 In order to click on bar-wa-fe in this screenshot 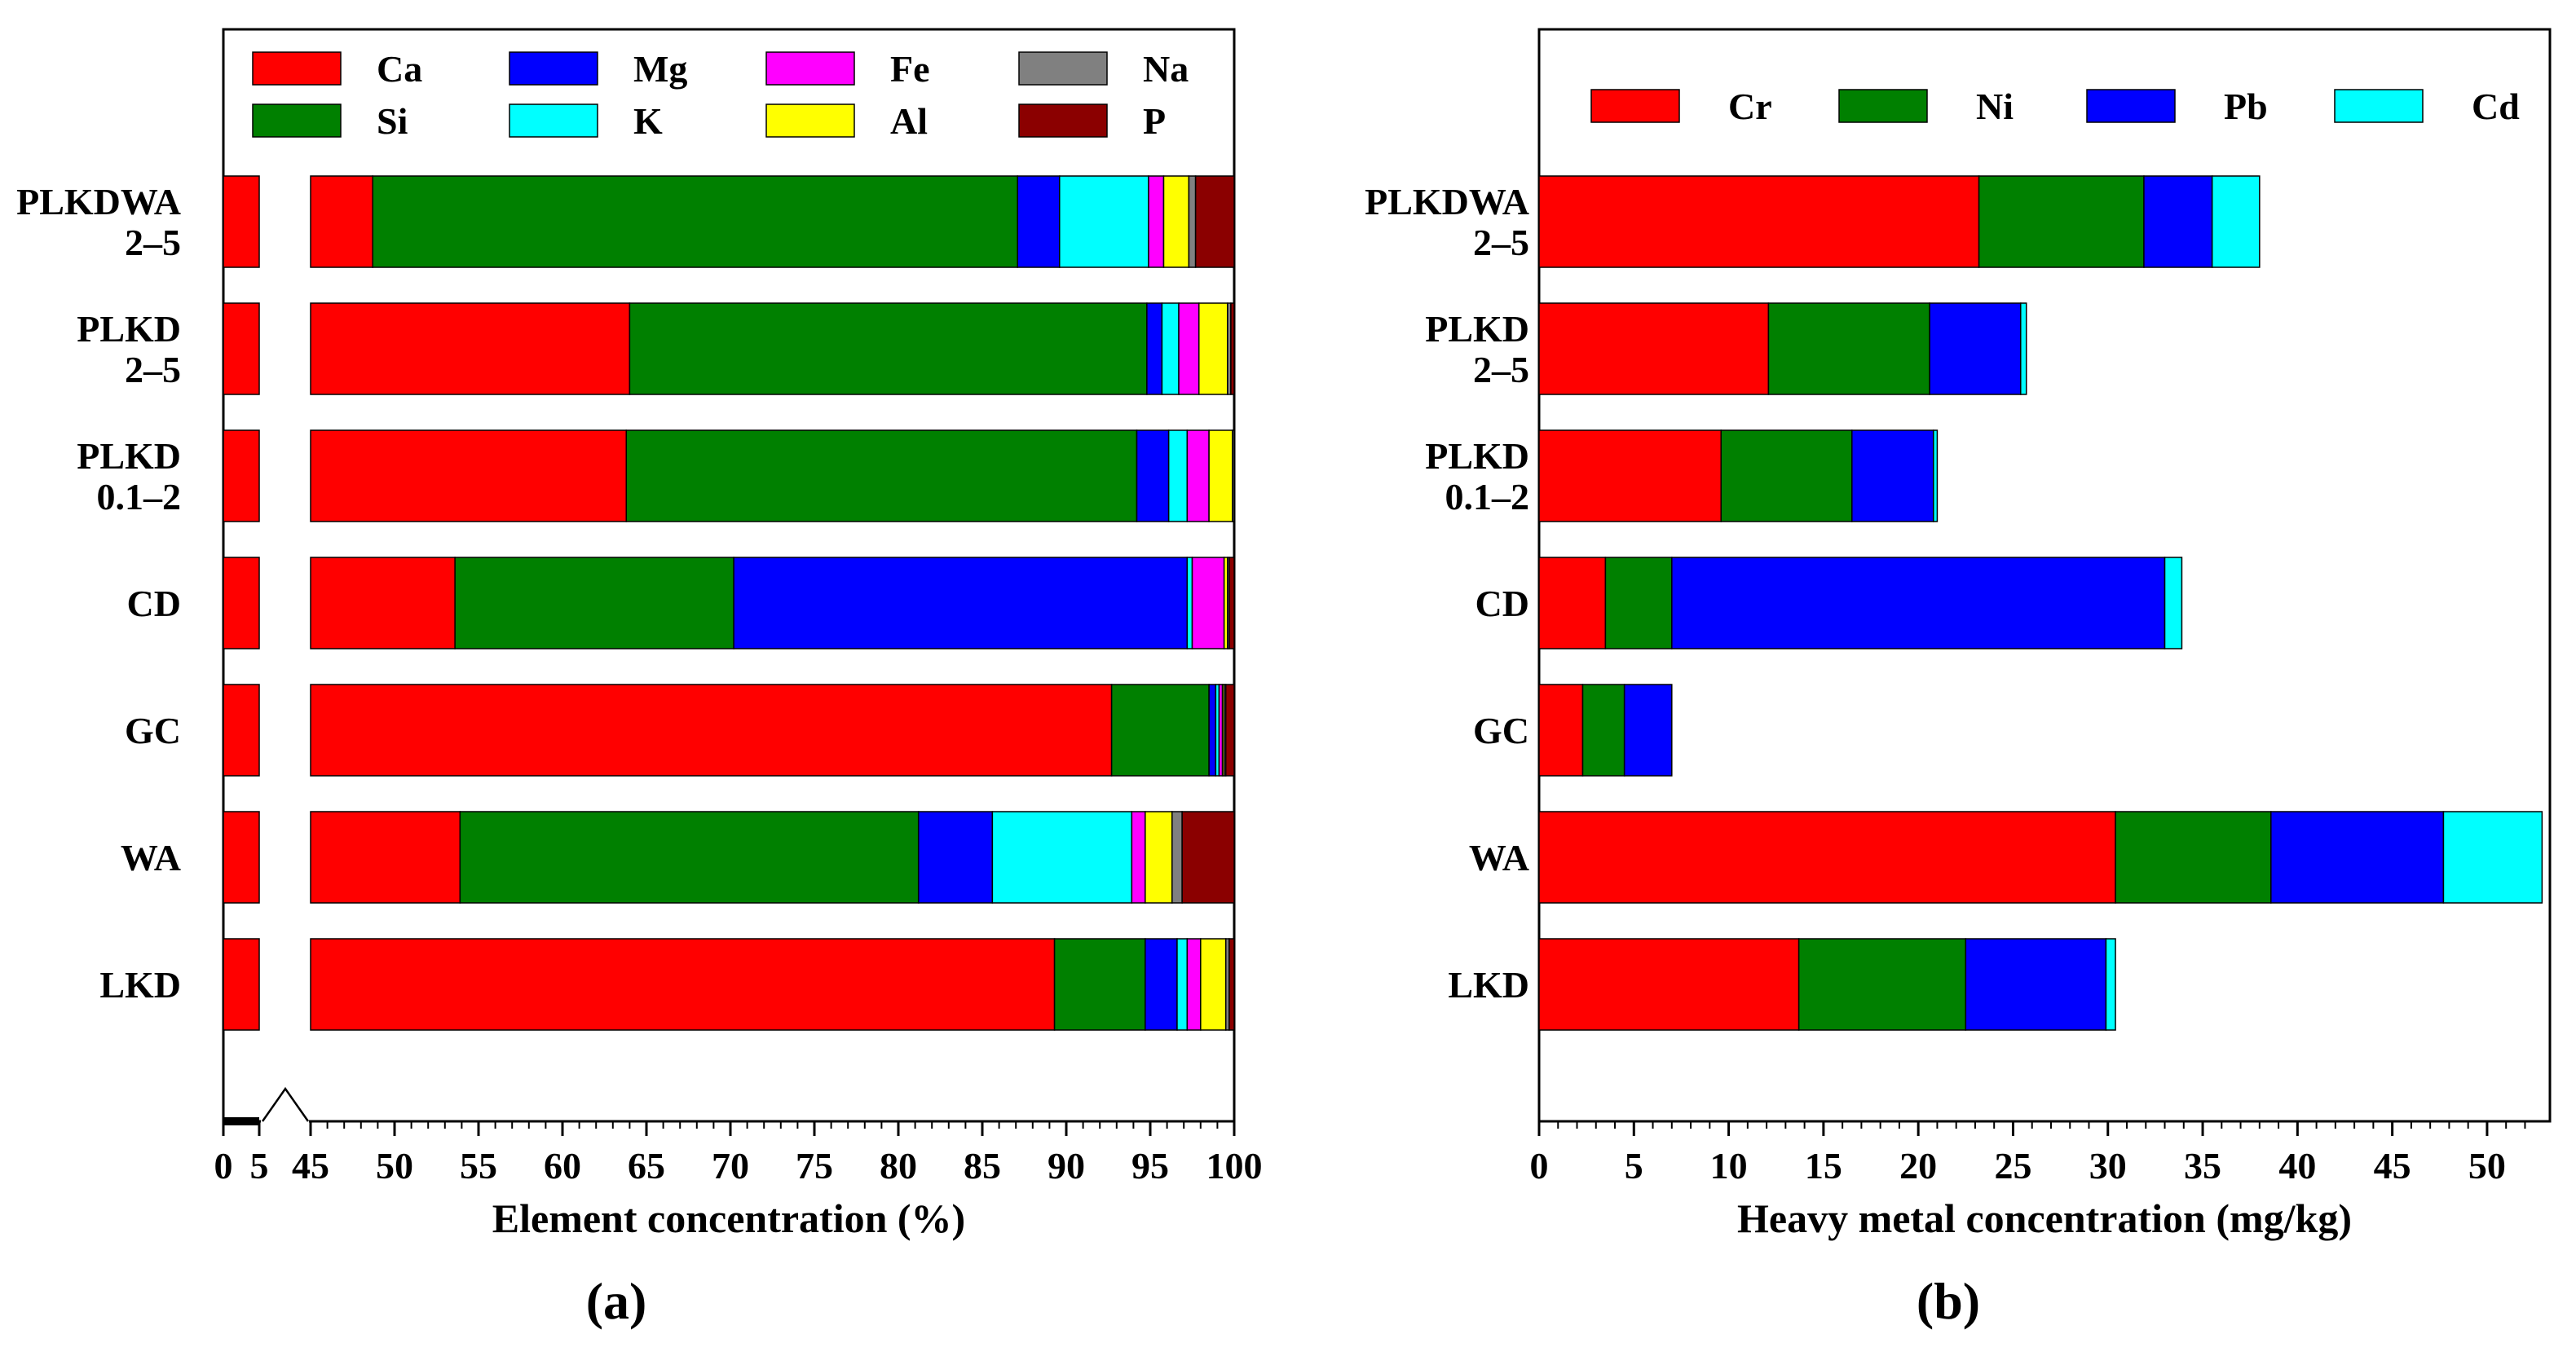, I will do `click(1138, 857)`.